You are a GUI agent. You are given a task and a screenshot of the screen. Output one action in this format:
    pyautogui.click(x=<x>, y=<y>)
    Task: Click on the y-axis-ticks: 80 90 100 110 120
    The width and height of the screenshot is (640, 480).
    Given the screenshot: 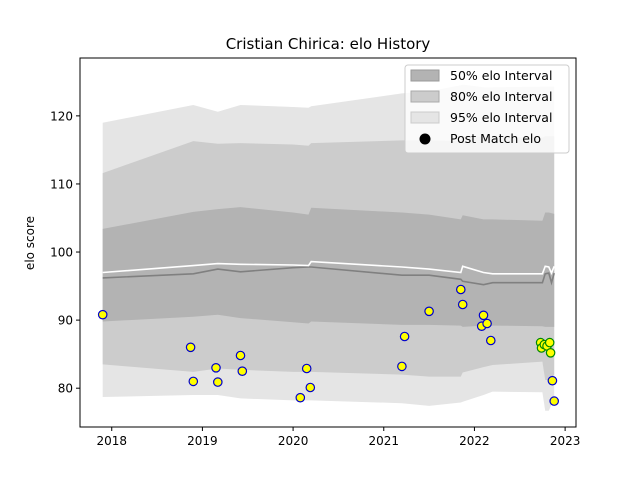 What is the action you would take?
    pyautogui.click(x=65, y=252)
    